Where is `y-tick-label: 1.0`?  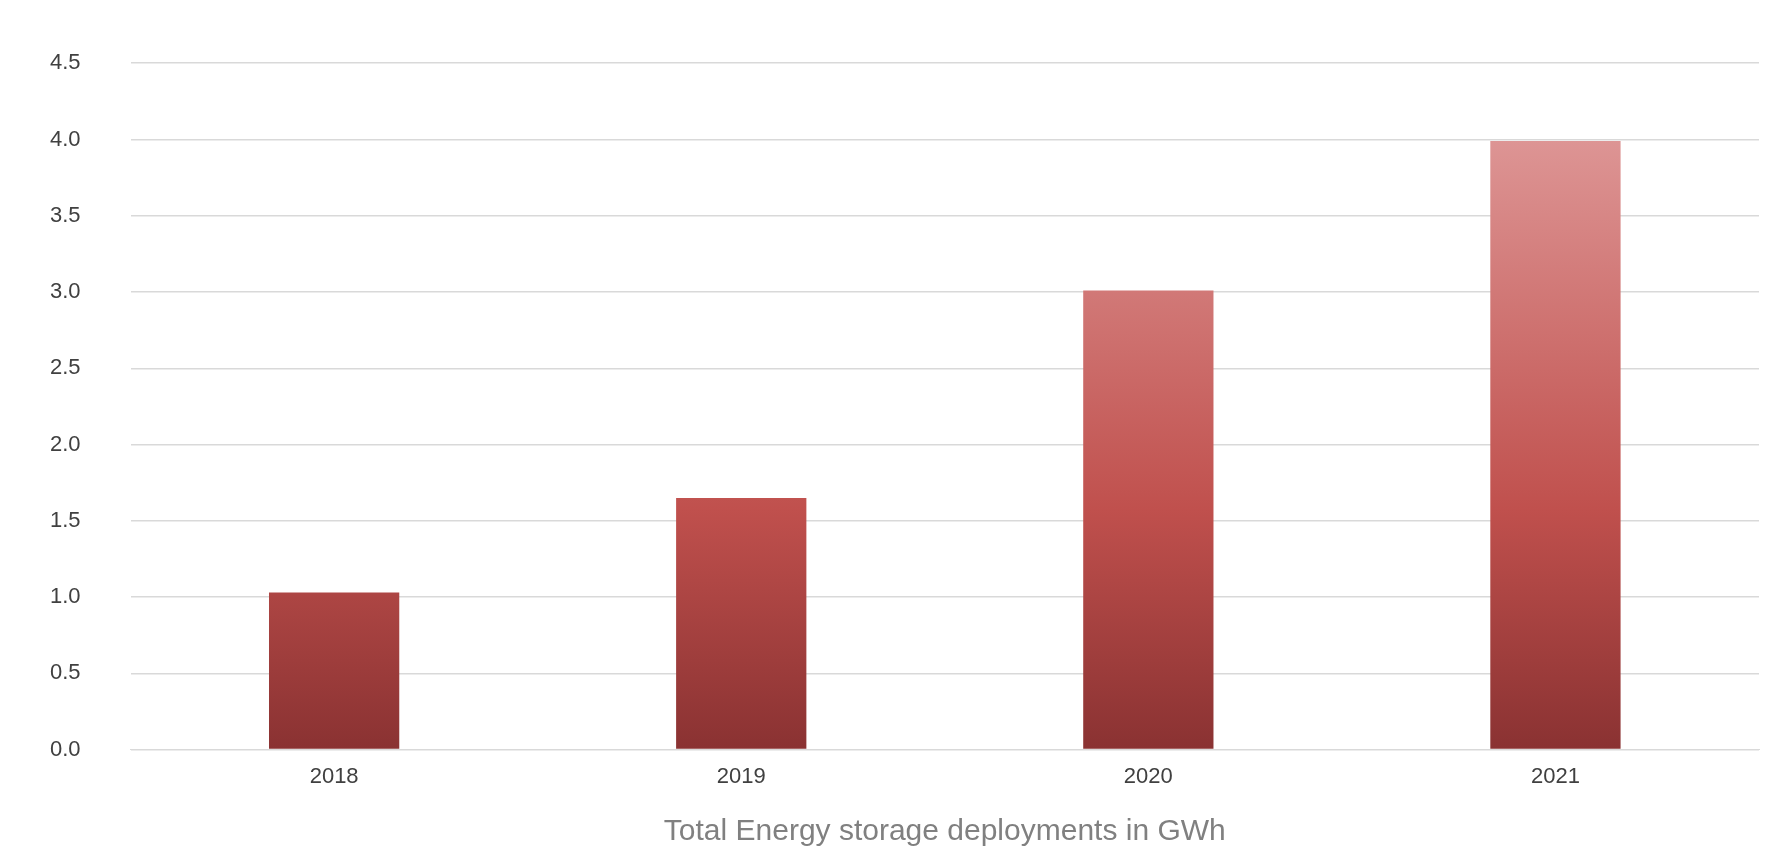 y-tick-label: 1.0 is located at coordinates (65, 596).